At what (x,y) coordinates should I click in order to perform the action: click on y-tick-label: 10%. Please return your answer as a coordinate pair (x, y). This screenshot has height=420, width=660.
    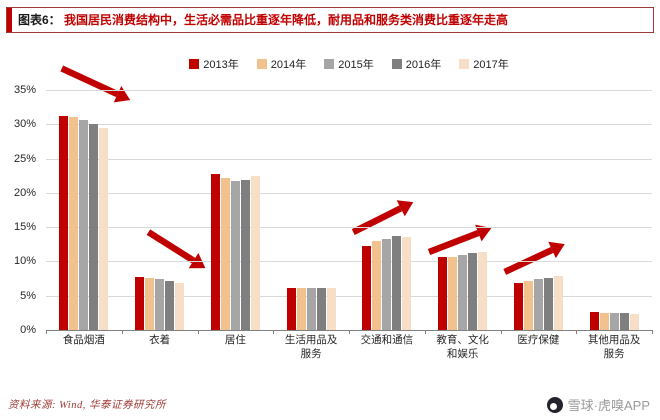
    Looking at the image, I should click on (24, 261).